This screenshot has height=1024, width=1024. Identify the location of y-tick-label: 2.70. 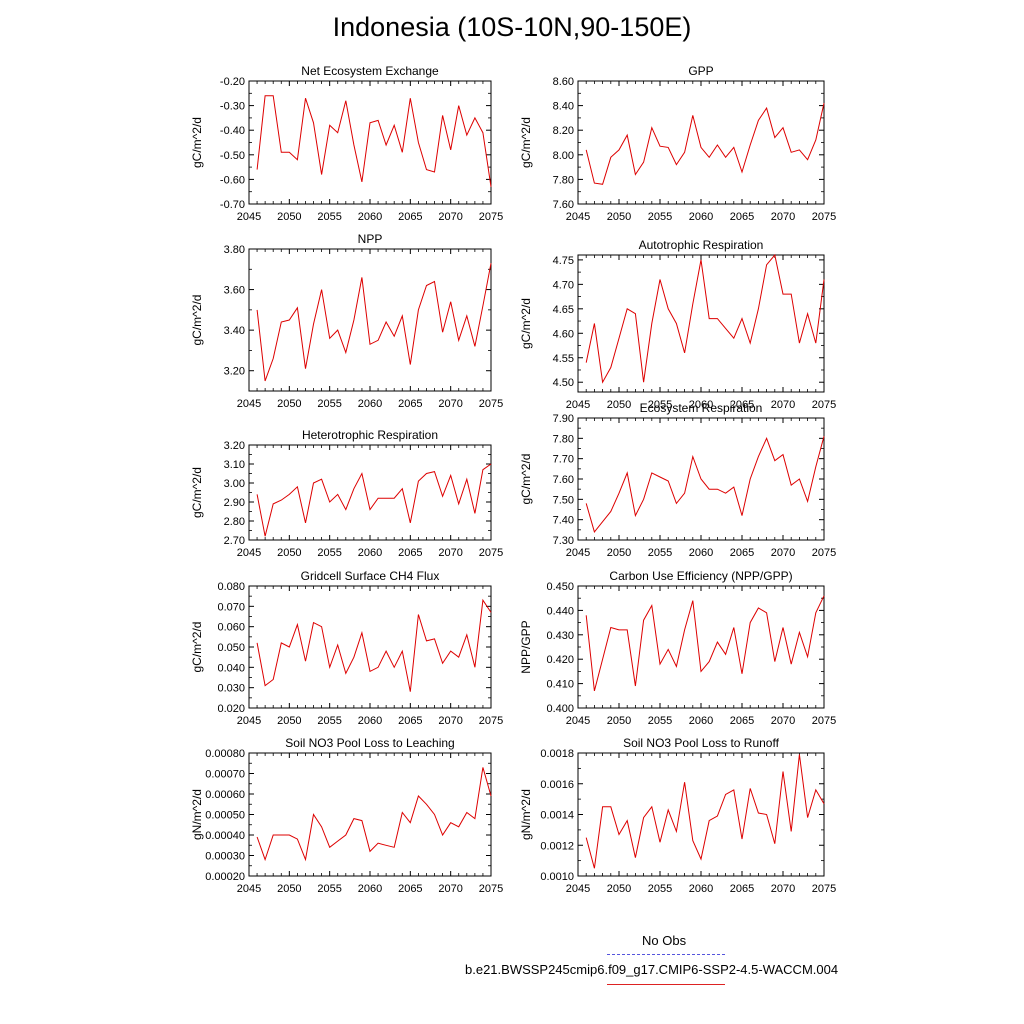
(234, 541).